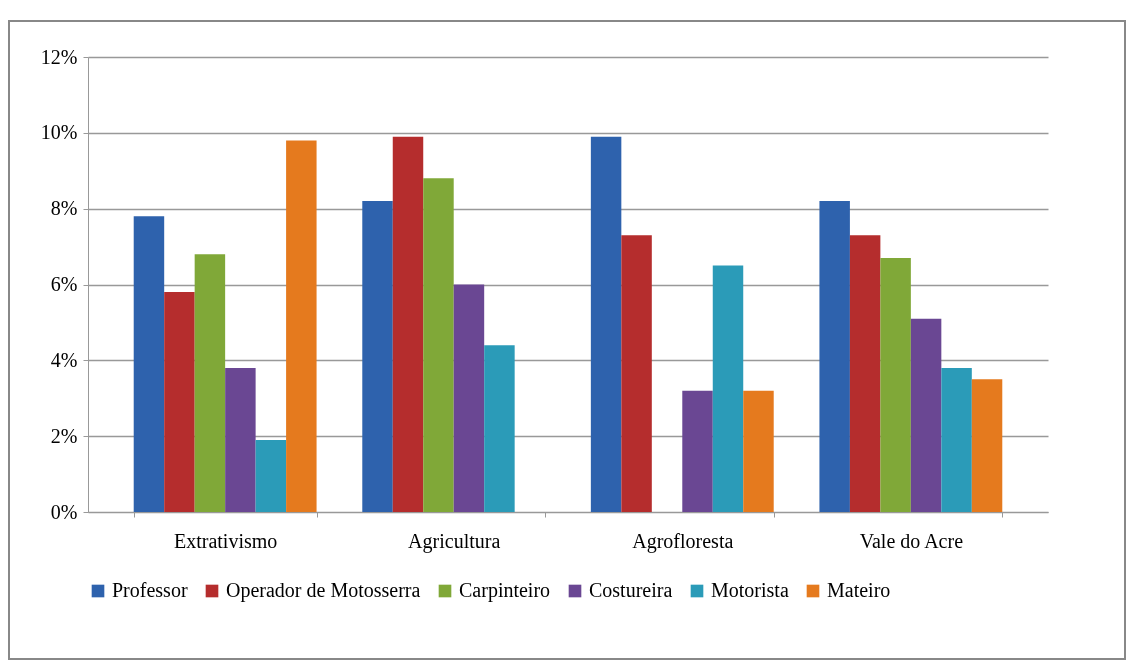  What do you see at coordinates (859, 590) in the screenshot?
I see `legend-label: Mateiro` at bounding box center [859, 590].